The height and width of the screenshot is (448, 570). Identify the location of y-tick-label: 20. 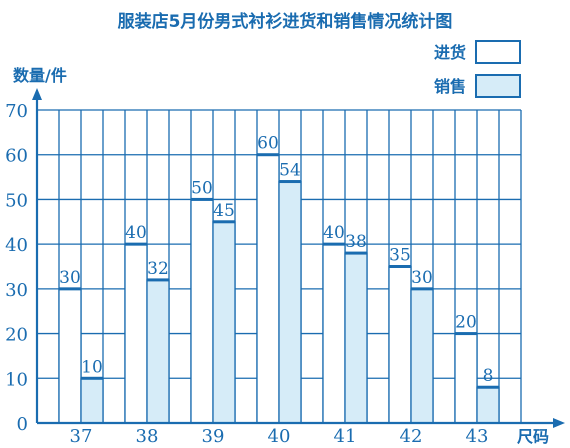
(16, 335).